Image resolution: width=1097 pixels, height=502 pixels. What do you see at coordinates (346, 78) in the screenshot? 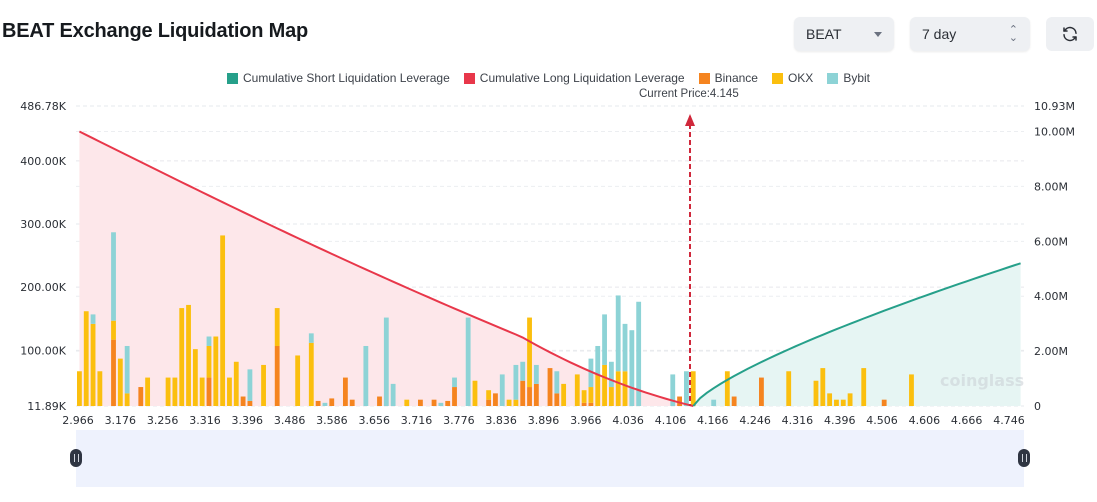
I see `legend-label: Cumulative Short Liquidation Leverage` at bounding box center [346, 78].